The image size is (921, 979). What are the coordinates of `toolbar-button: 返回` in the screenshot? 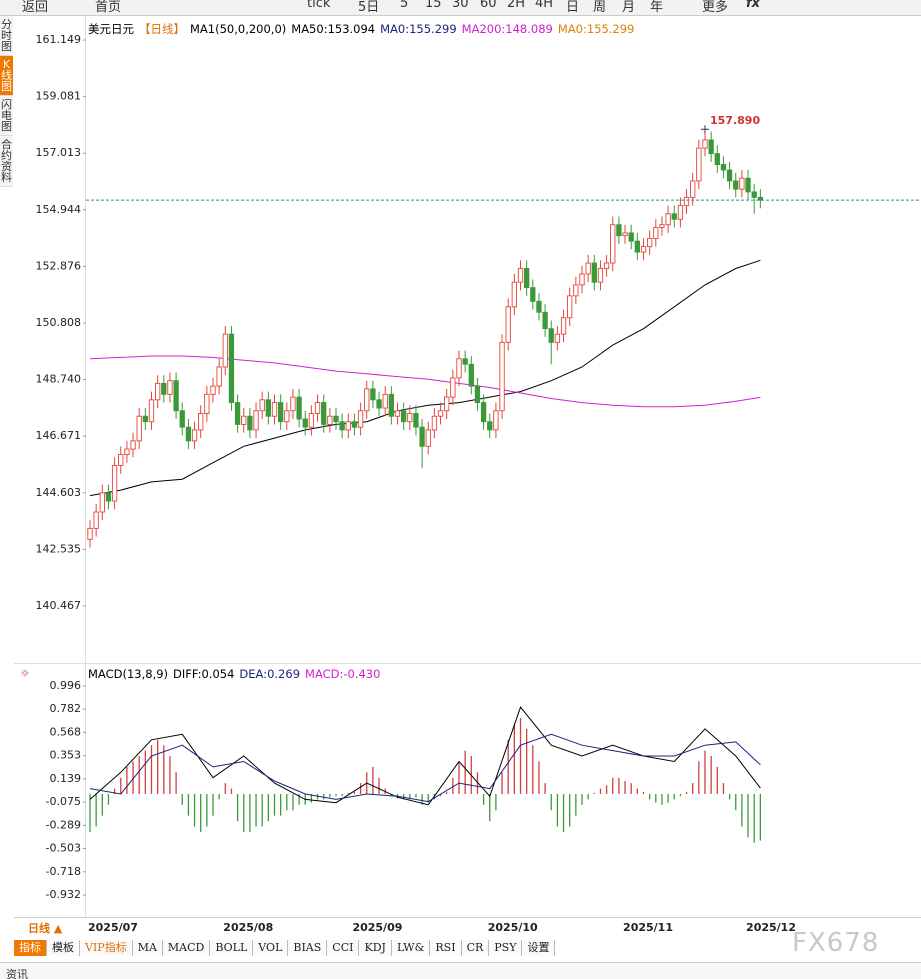 It's located at (35, 7).